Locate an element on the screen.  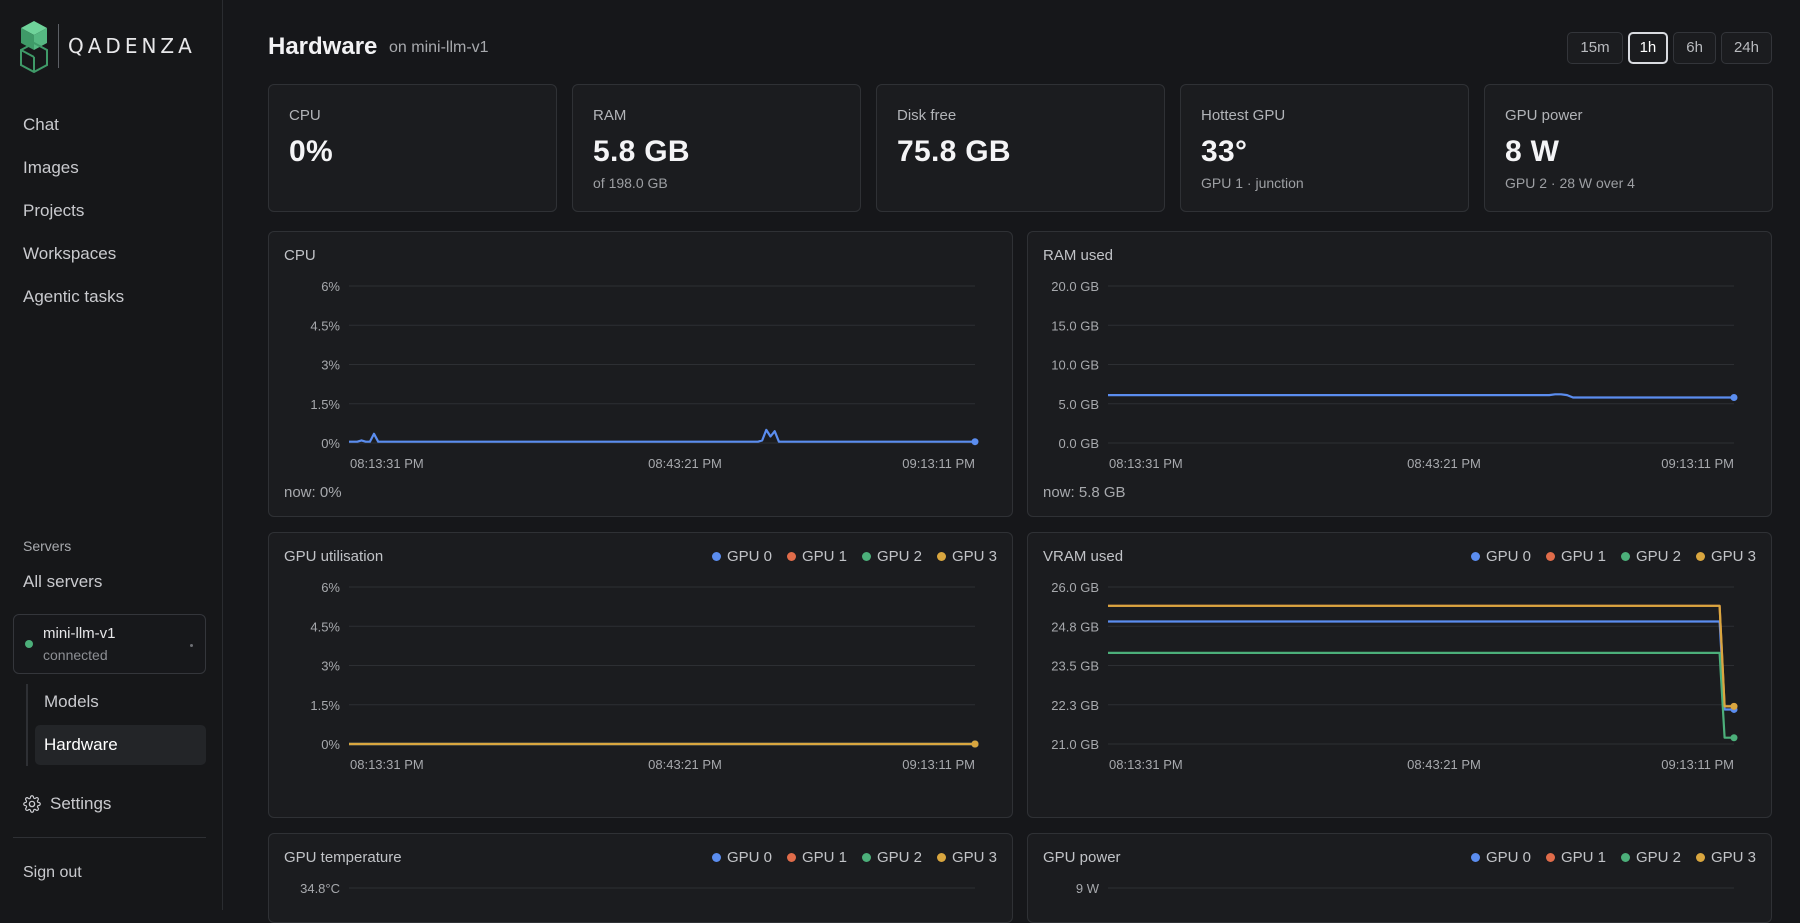
range-1h-button: 1h is located at coordinates (1648, 48).